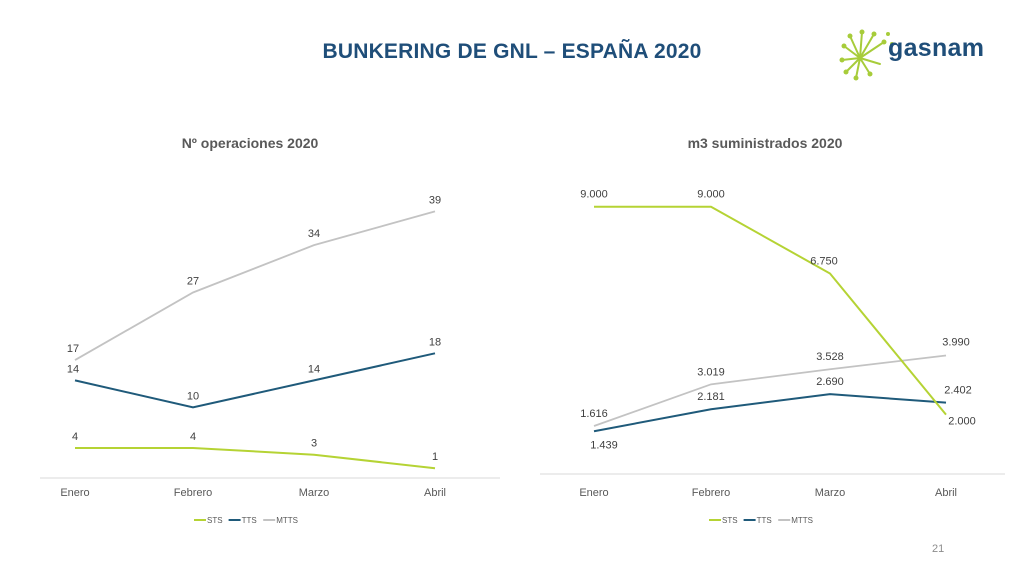 This screenshot has width=1024, height=576. I want to click on data-label-tts: 2.402, so click(958, 391).